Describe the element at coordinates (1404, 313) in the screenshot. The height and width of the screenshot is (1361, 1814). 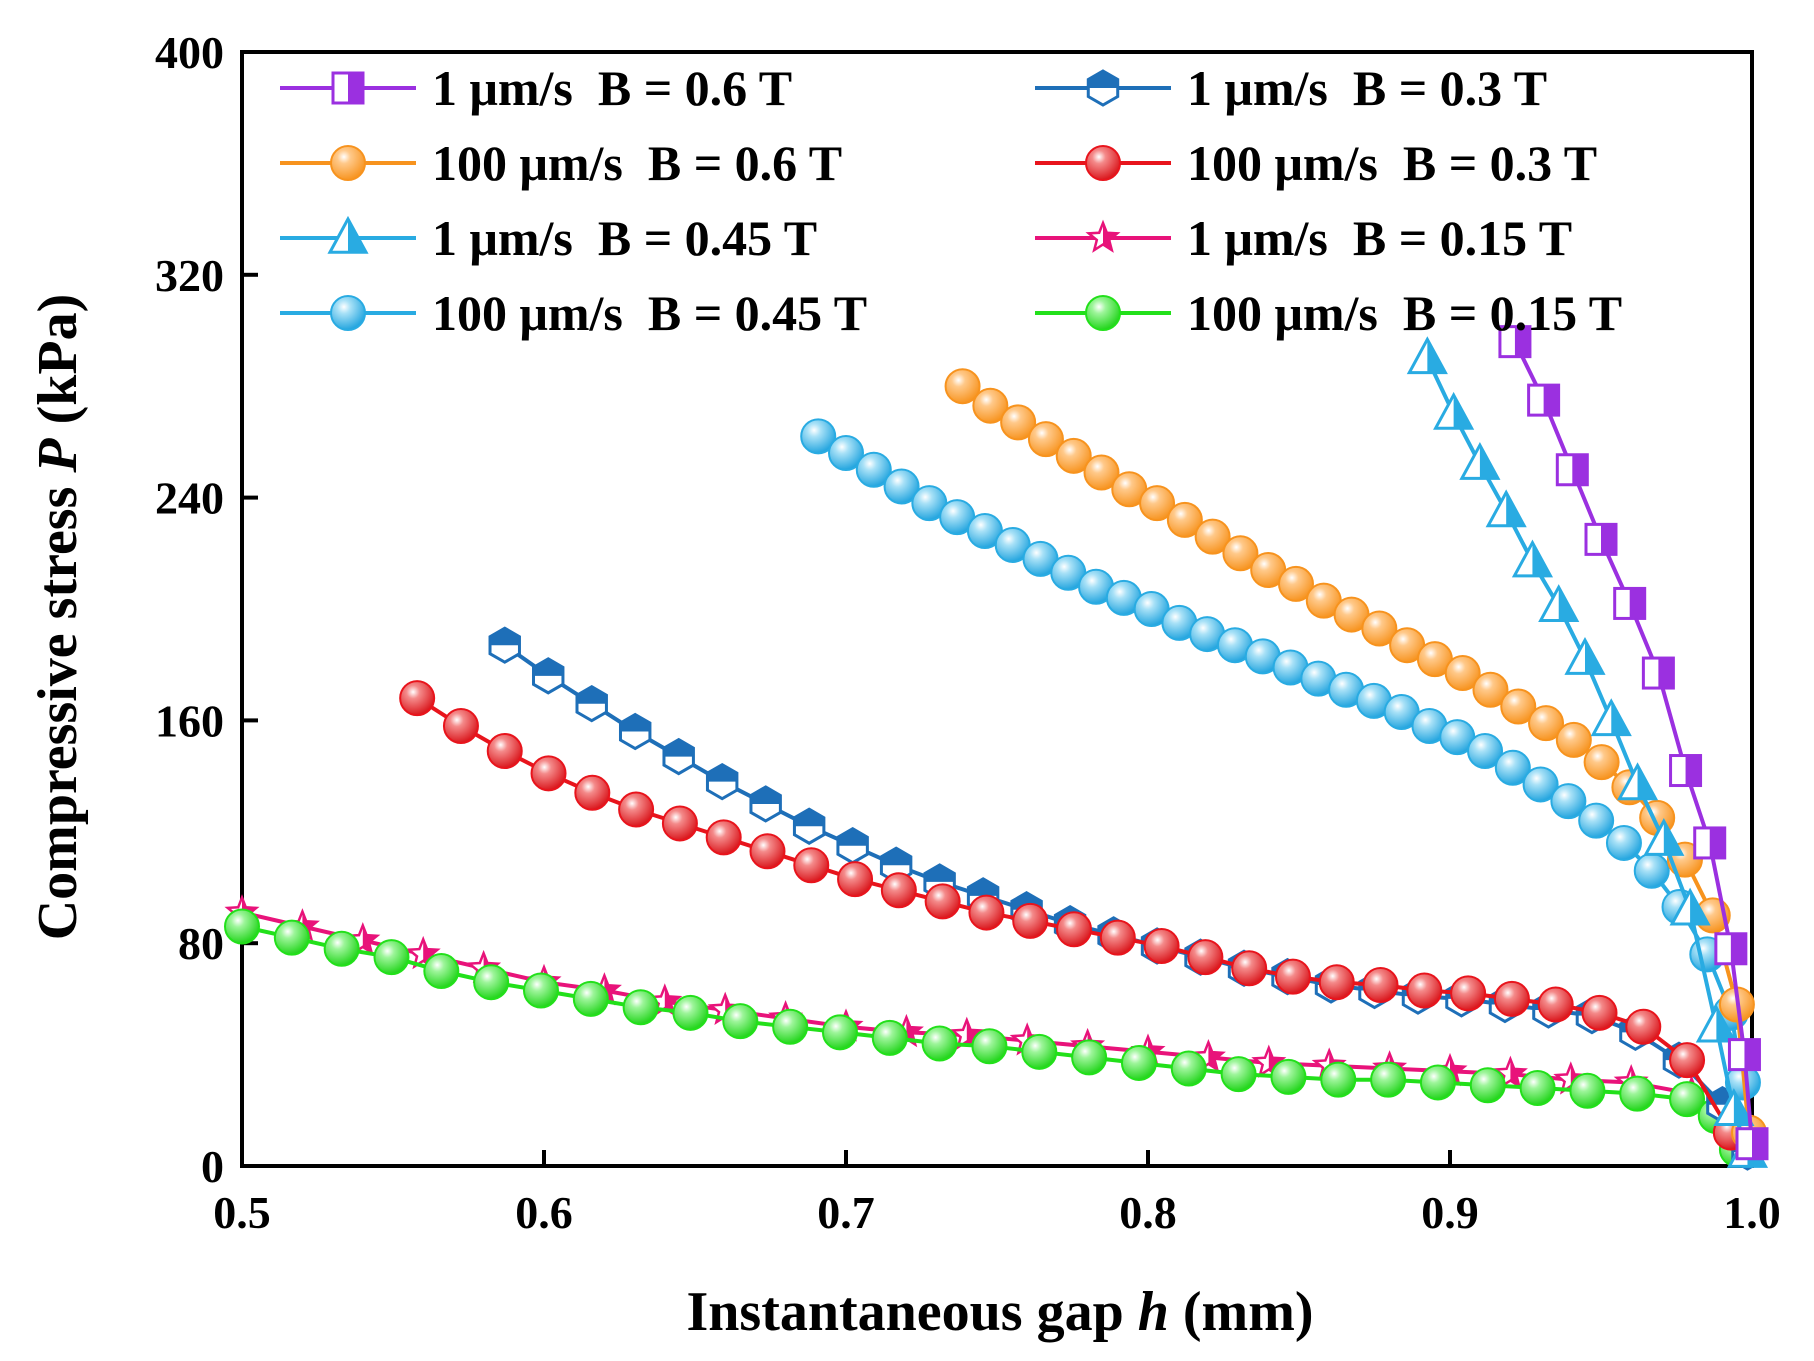
I see `legend-label: 100 μm/s B = 0.15 T` at that location.